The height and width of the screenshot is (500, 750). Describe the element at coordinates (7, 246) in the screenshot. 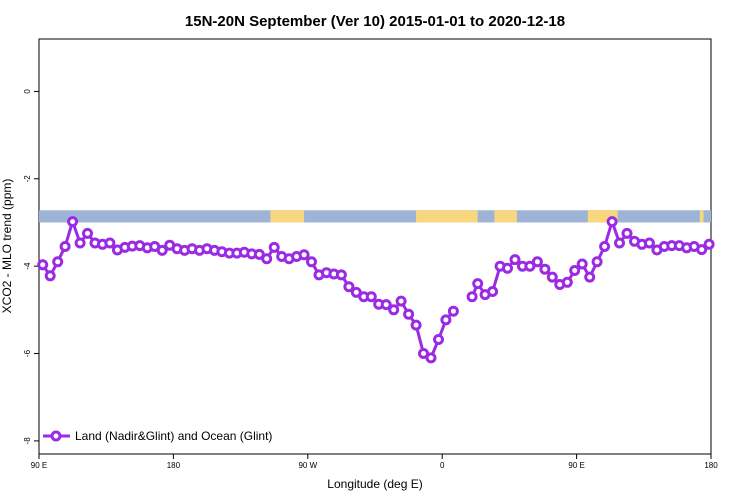

I see `y-axis-label: XCO2 - MLO trend (ppm)` at that location.